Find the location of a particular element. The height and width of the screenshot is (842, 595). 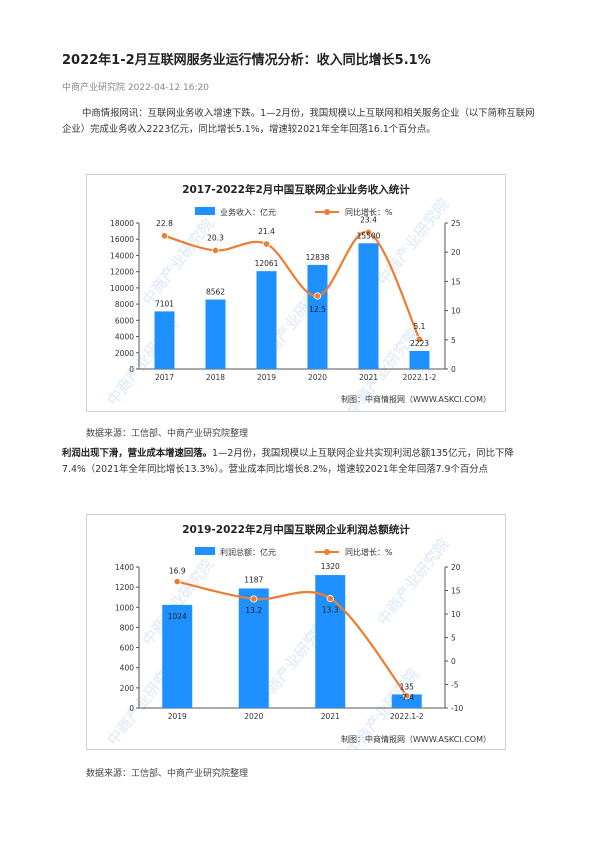

left-axis-tick-label: 12000 is located at coordinates (122, 272).